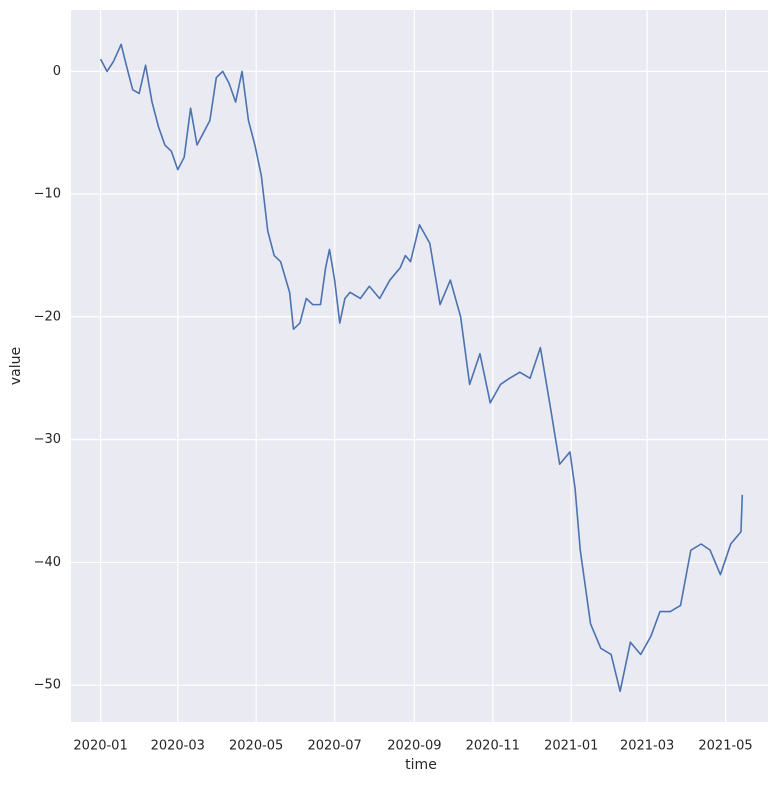 This screenshot has width=784, height=788. Describe the element at coordinates (47, 316) in the screenshot. I see `y-tick-label: −20` at that location.